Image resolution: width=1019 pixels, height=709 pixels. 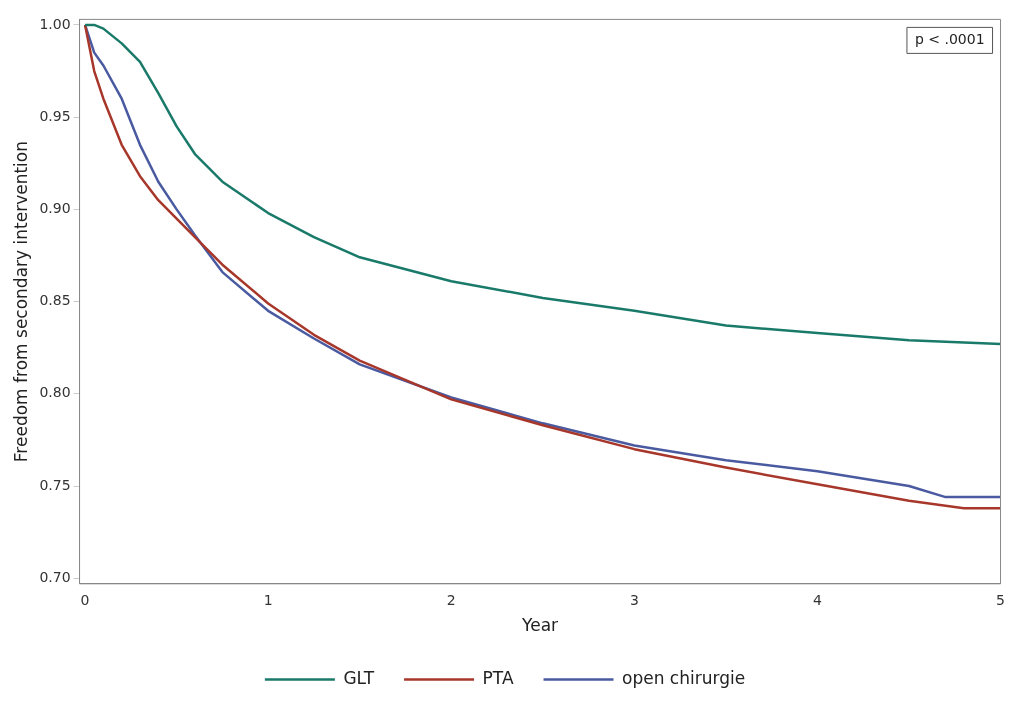 What do you see at coordinates (1001, 599) in the screenshot?
I see `x-tick-label: 5` at bounding box center [1001, 599].